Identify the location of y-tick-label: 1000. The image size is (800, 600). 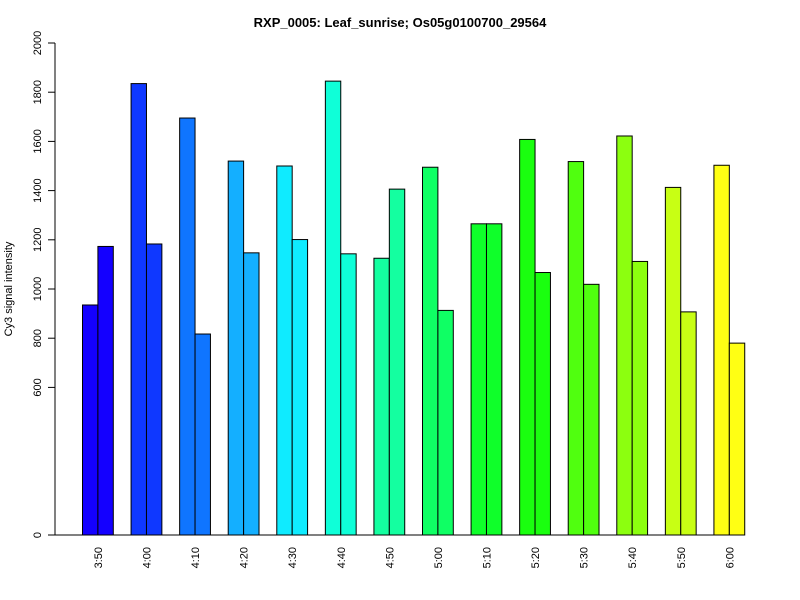
(38, 289).